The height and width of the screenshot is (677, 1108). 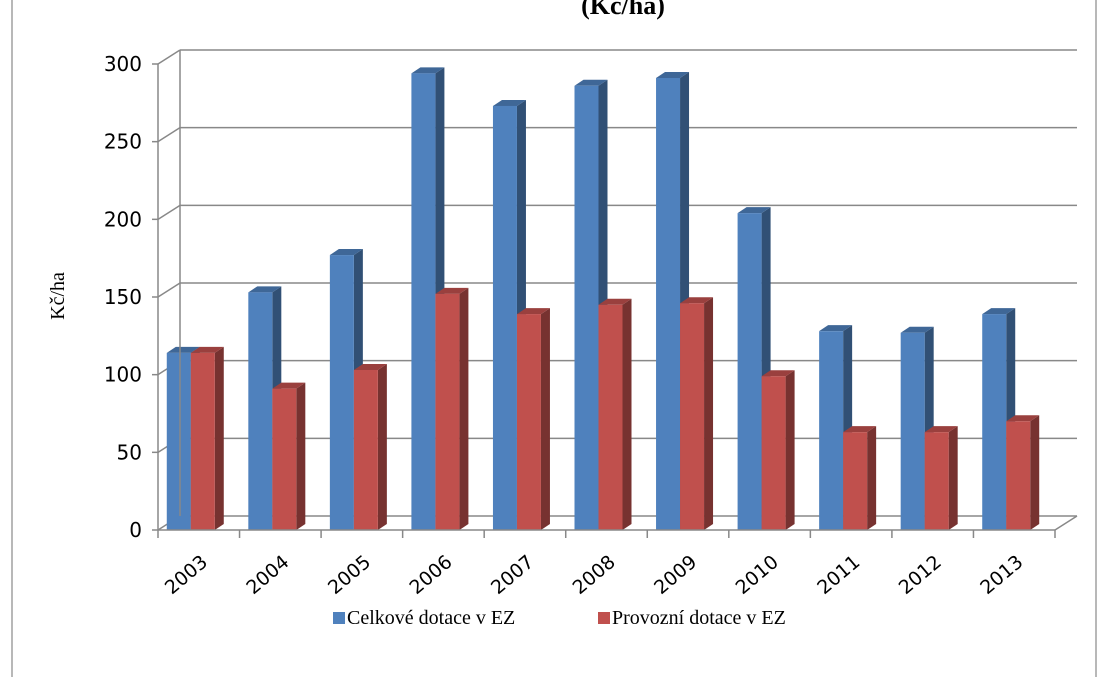 I want to click on legend-label: Provozní dotace v EZ, so click(x=699, y=618).